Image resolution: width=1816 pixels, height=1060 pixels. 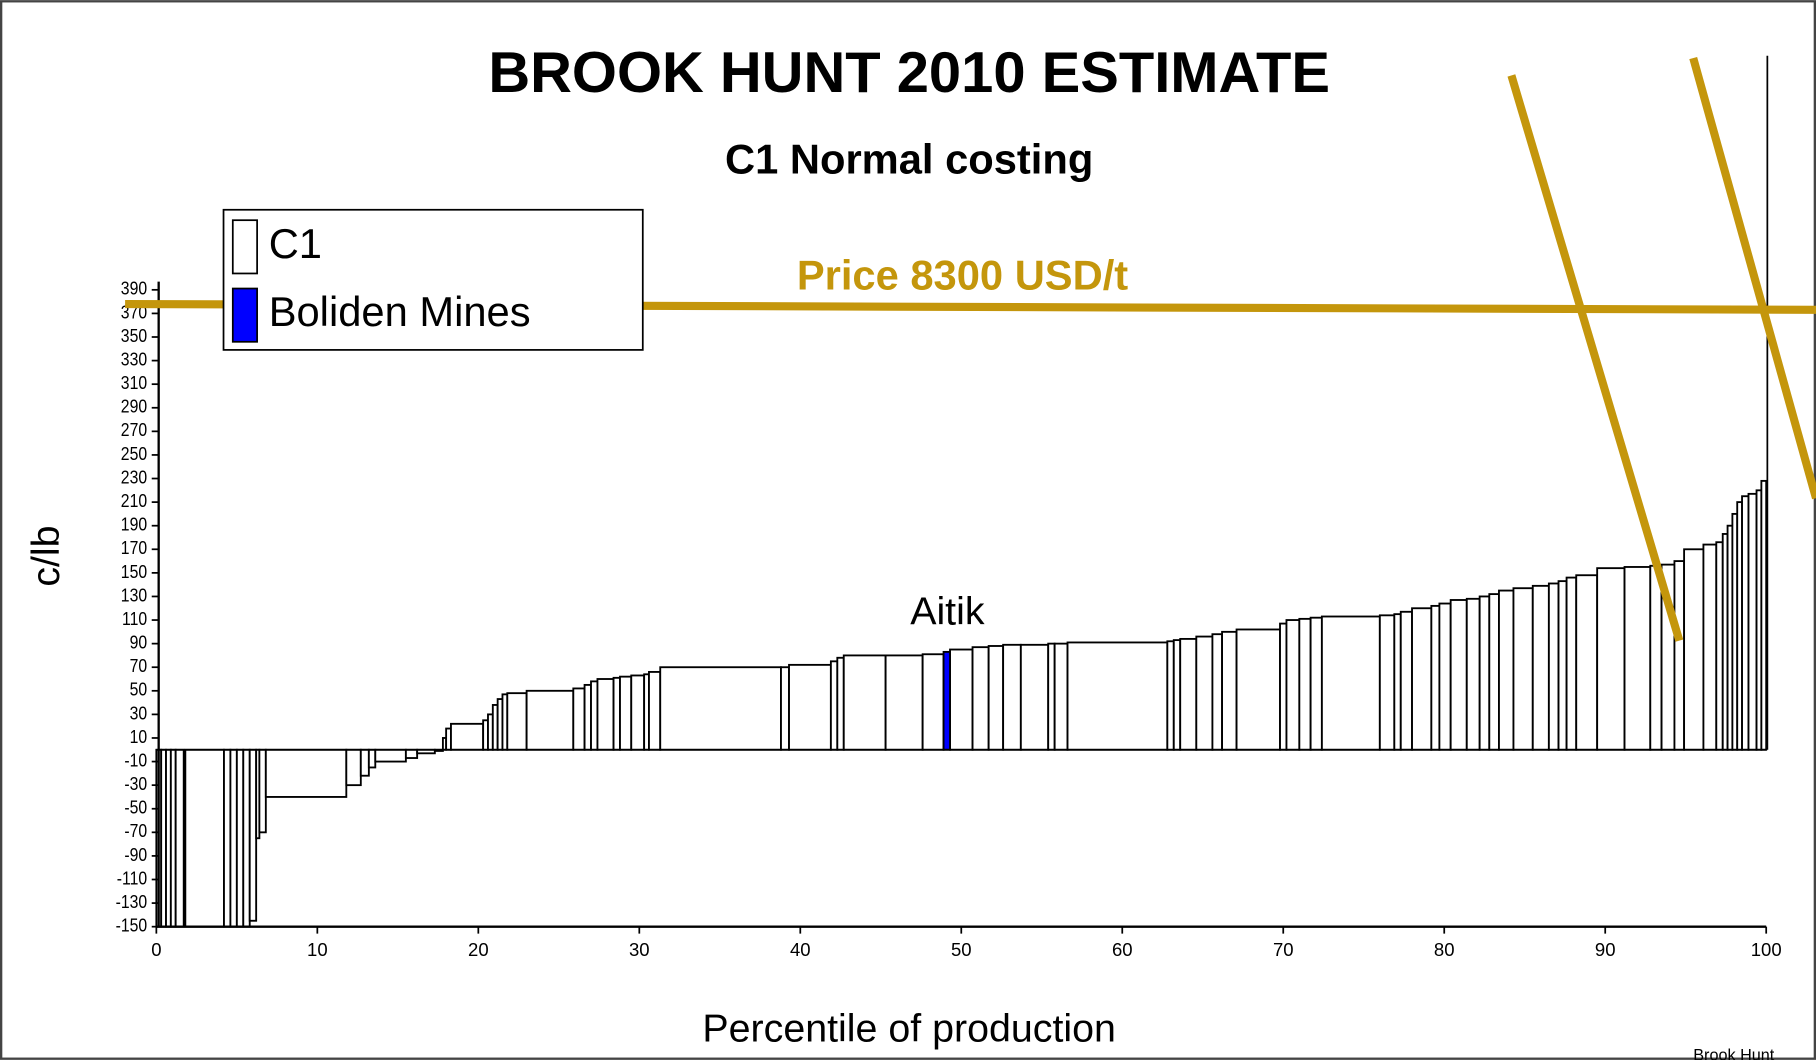 I want to click on x-tick-label: 70, so click(x=1283, y=949).